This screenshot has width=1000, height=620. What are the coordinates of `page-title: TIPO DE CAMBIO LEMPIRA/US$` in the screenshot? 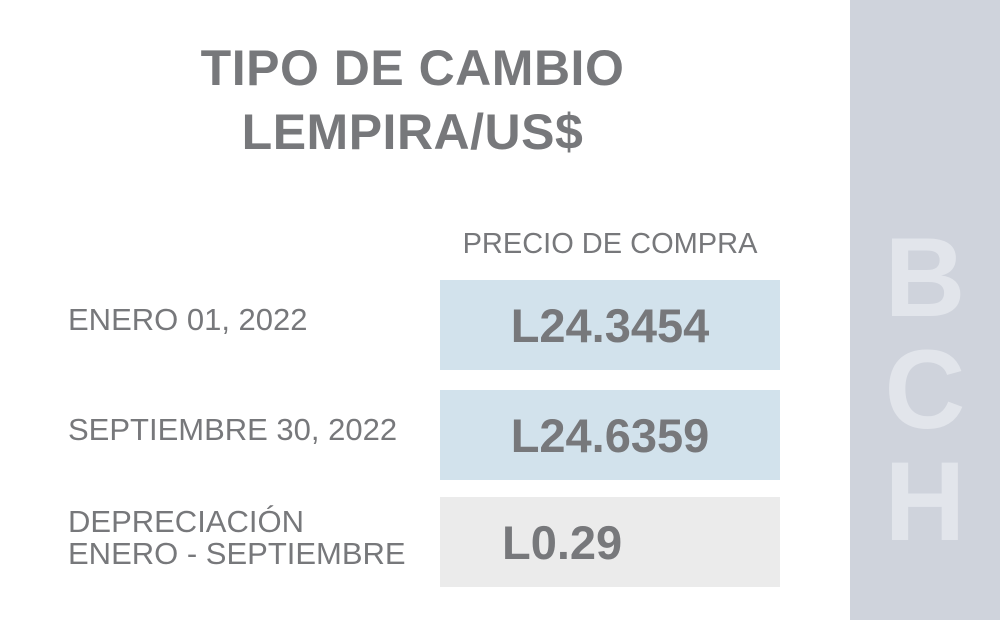 It's located at (412, 100).